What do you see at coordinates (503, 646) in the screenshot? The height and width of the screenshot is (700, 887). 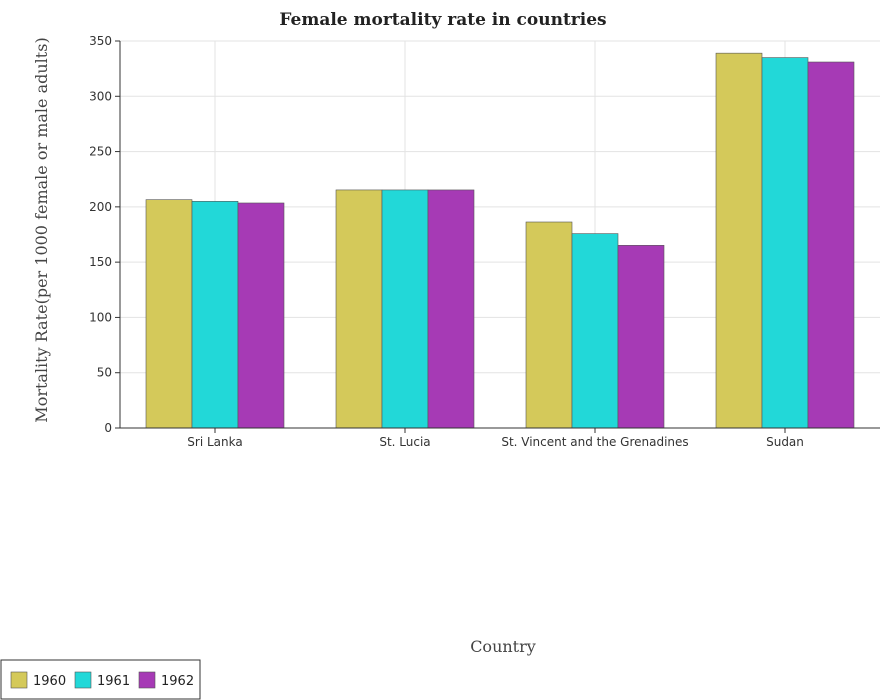 I see `x-axis-label: Country` at bounding box center [503, 646].